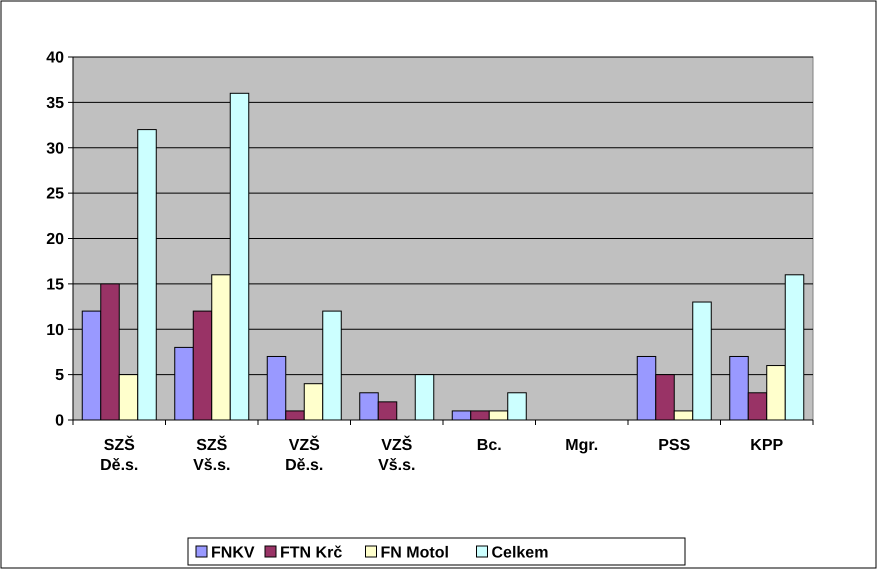  Describe the element at coordinates (233, 553) in the screenshot. I see `legend-label: FNKV` at that location.